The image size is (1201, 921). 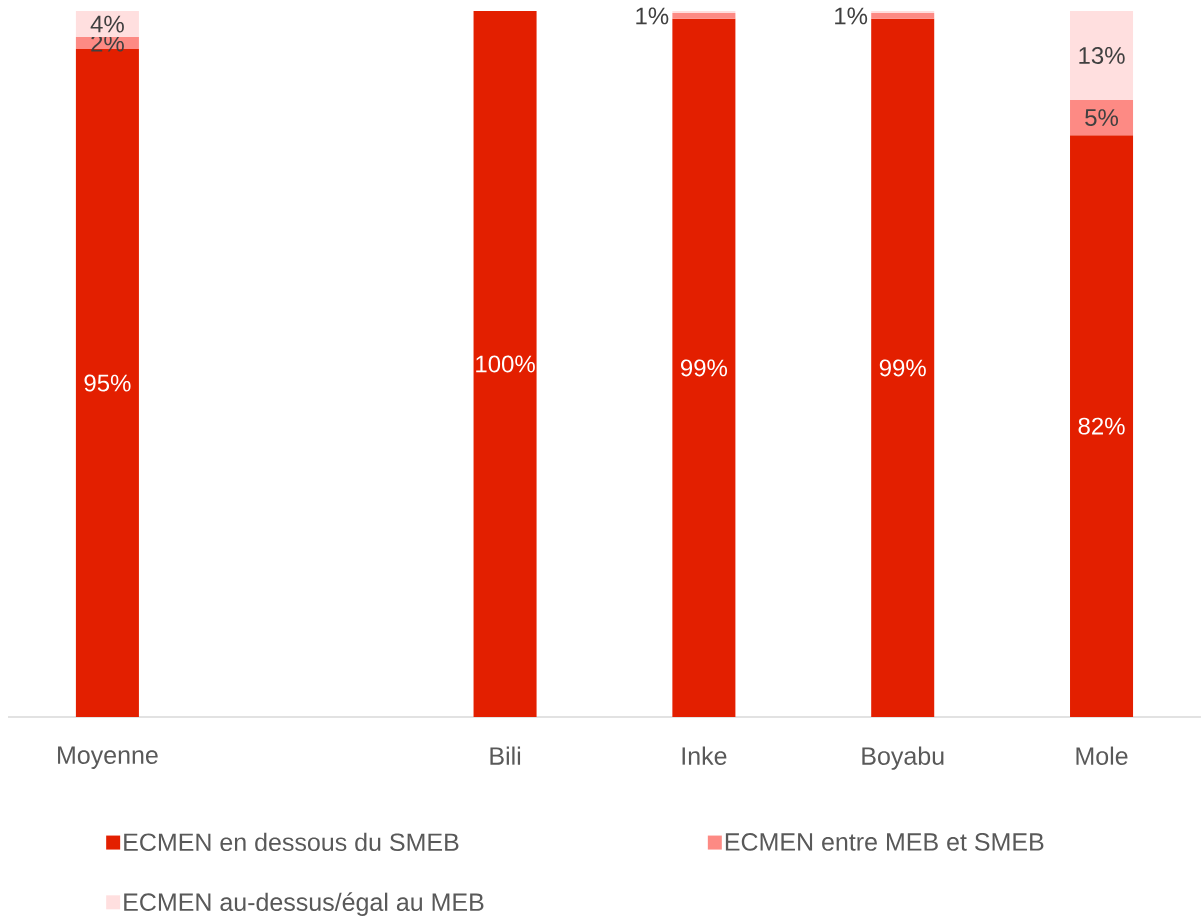 I want to click on x-tick-label: Inke, so click(x=704, y=755).